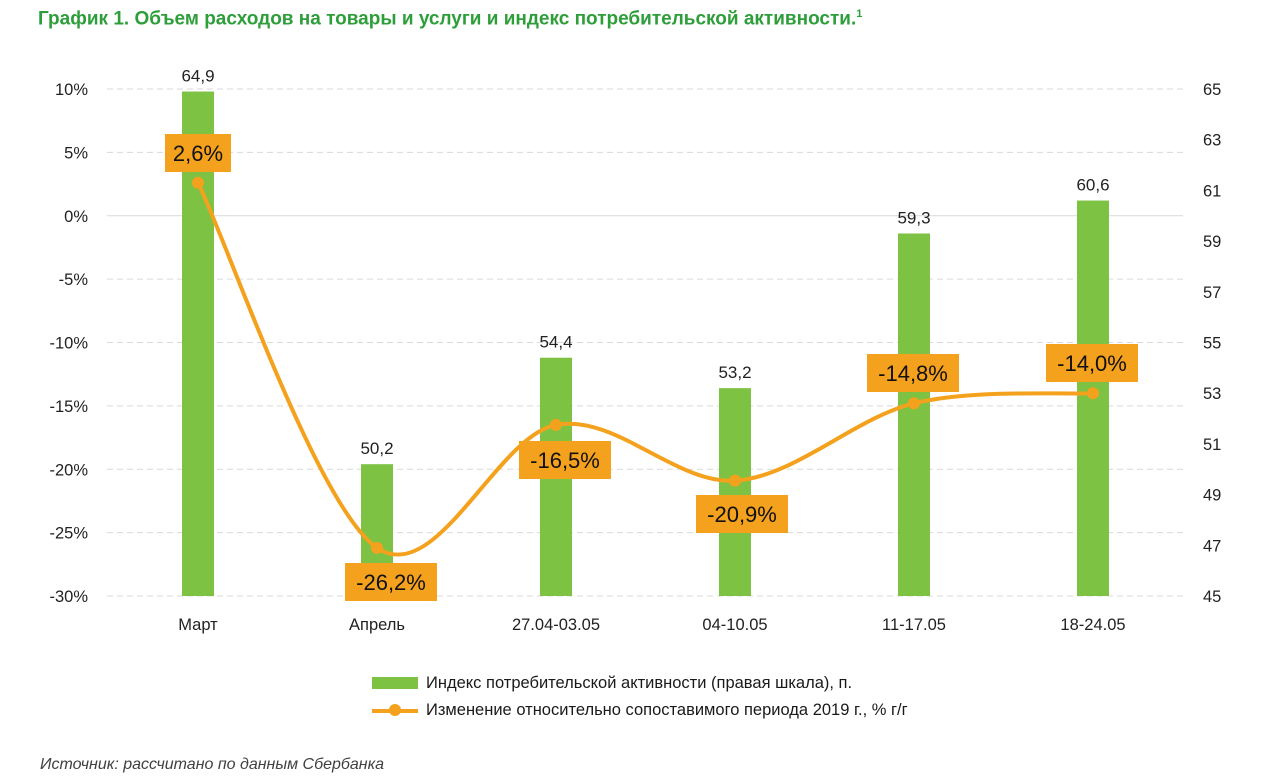  Describe the element at coordinates (68, 407) in the screenshot. I see `left-tick-label: -15%` at that location.